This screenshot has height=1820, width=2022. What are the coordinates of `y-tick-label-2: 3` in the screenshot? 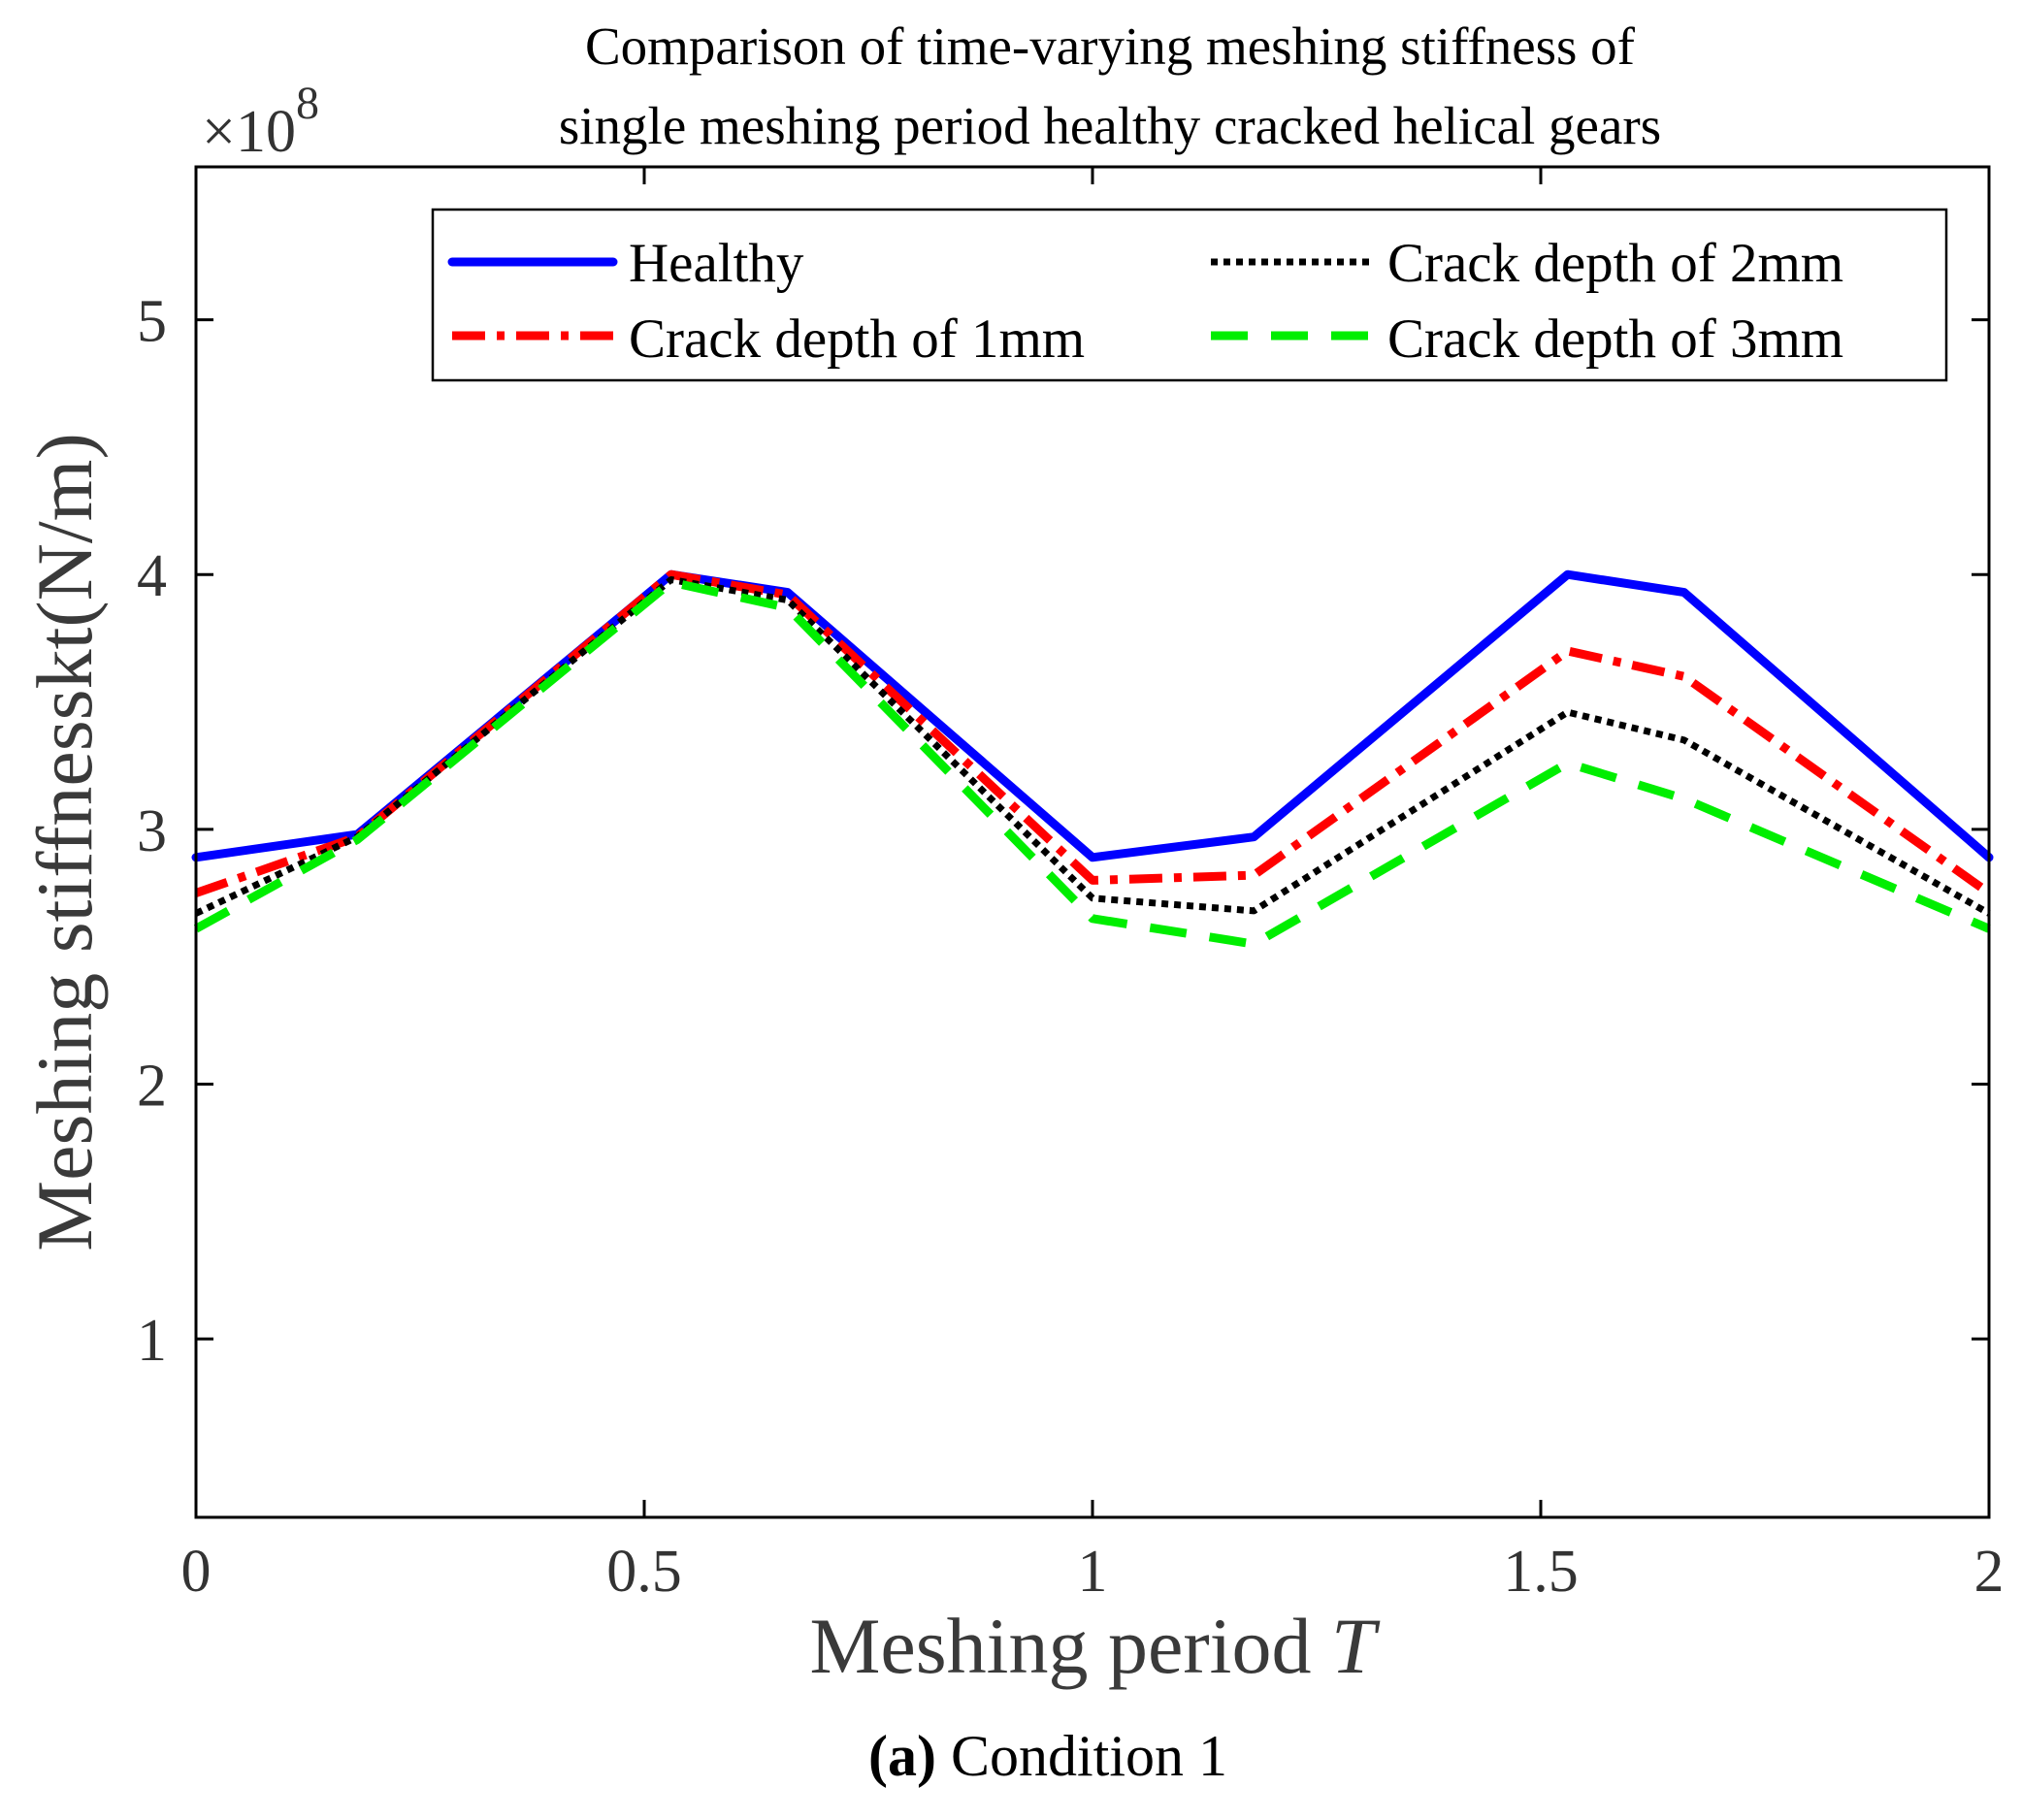 It's located at (152, 831).